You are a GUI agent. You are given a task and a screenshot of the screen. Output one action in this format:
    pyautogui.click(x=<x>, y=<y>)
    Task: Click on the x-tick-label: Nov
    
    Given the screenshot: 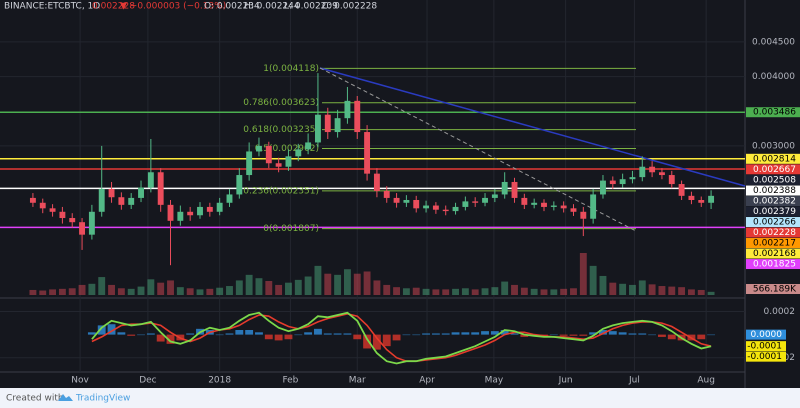 What is the action you would take?
    pyautogui.click(x=80, y=381)
    